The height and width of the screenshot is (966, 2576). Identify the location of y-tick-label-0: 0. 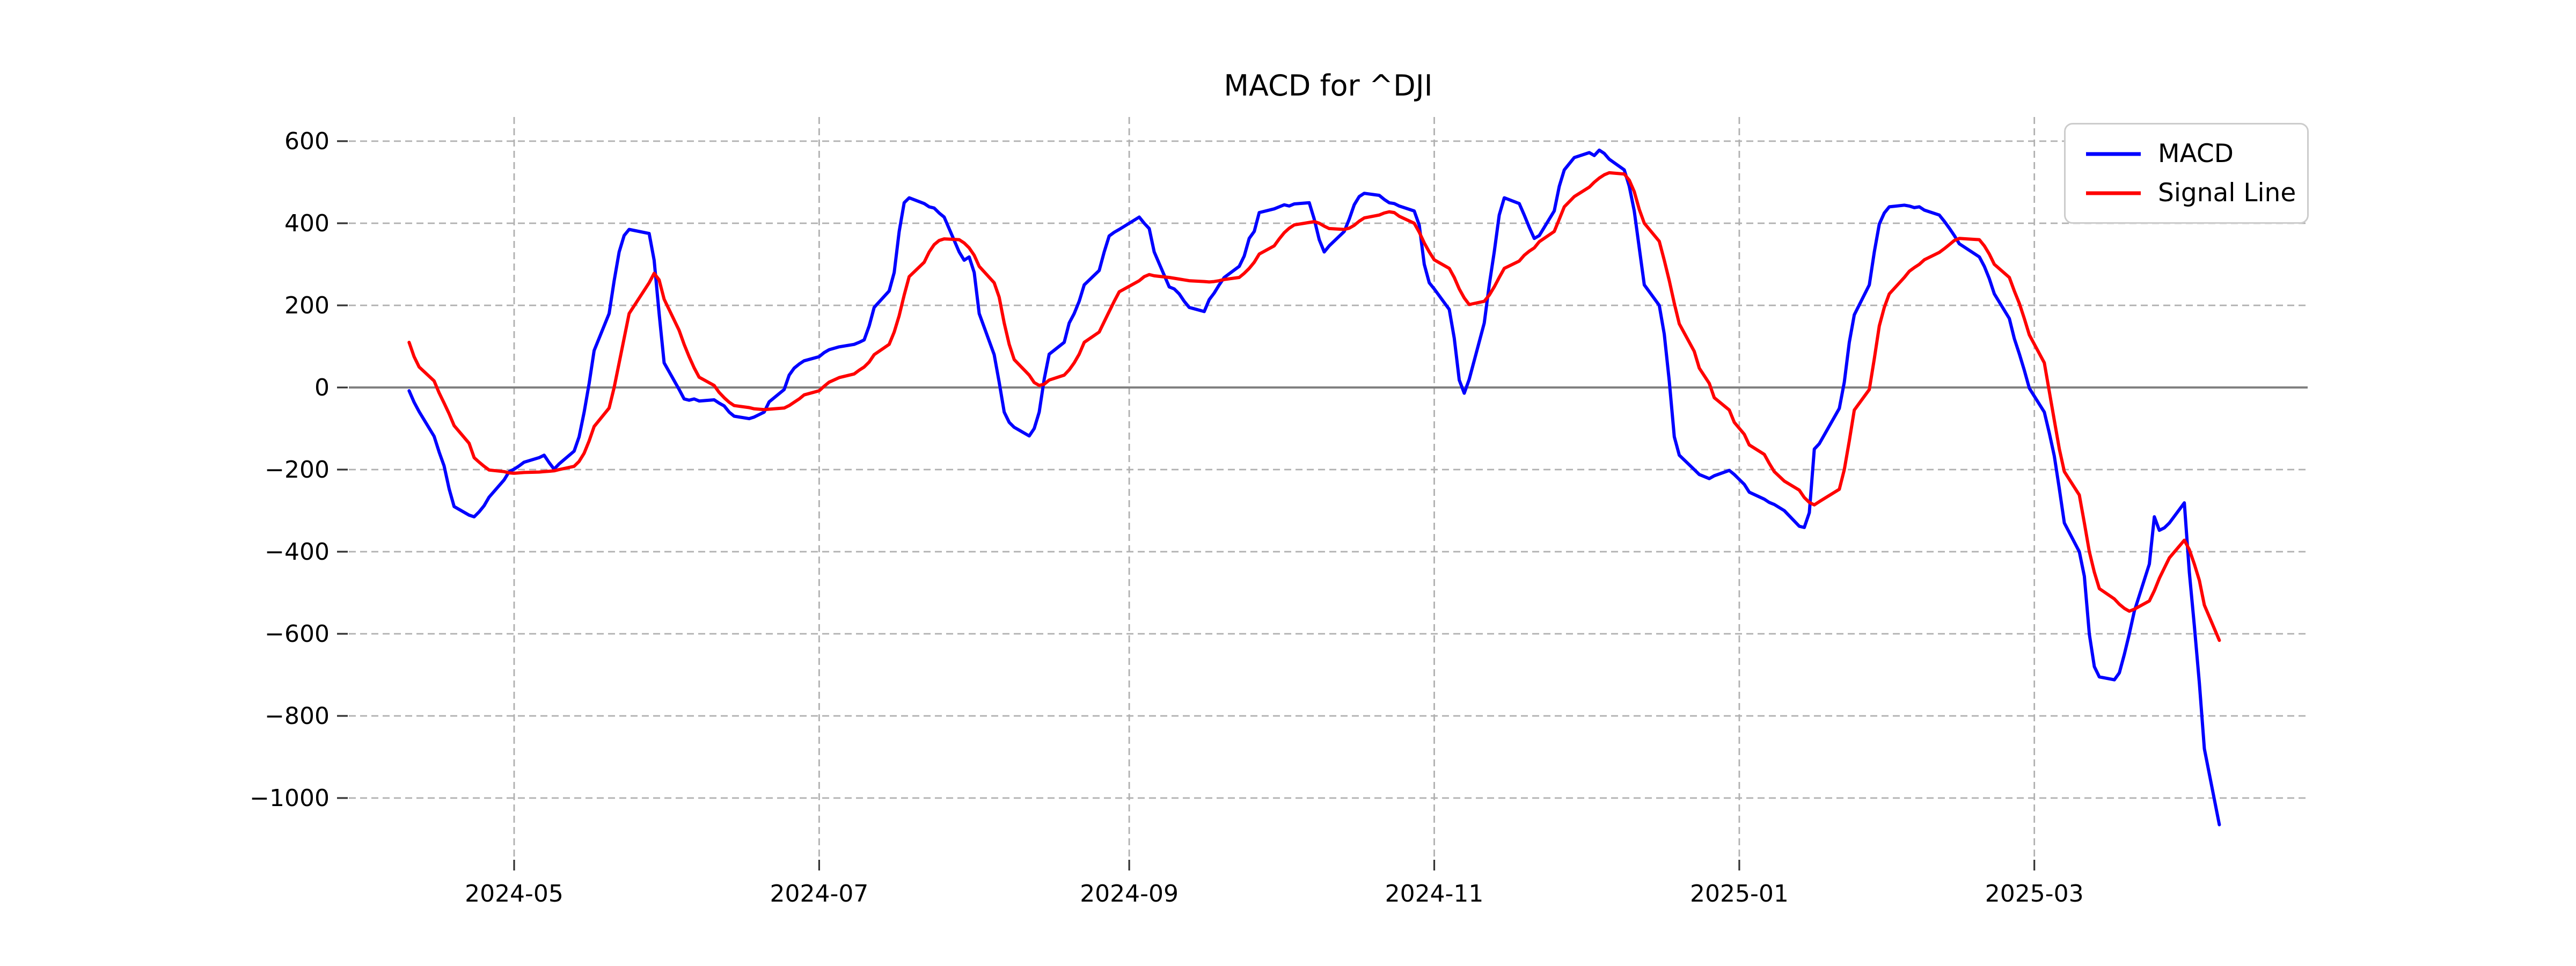
(322, 387).